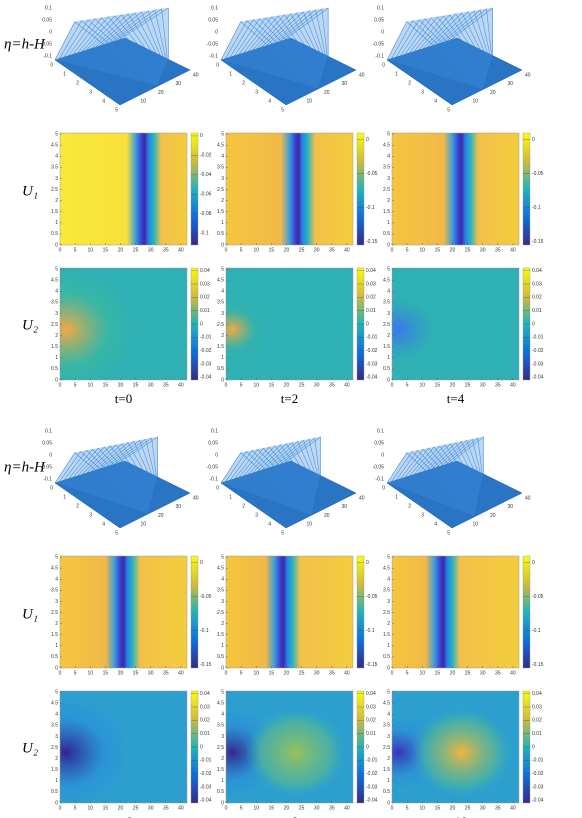  What do you see at coordinates (455, 324) in the screenshot?
I see `u2-left-feature` at bounding box center [455, 324].